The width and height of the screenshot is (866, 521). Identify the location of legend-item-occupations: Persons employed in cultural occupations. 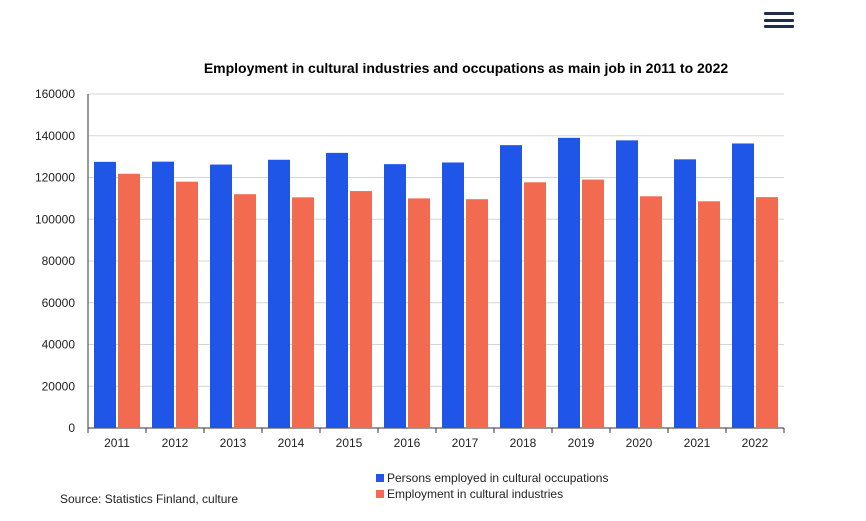
(492, 478).